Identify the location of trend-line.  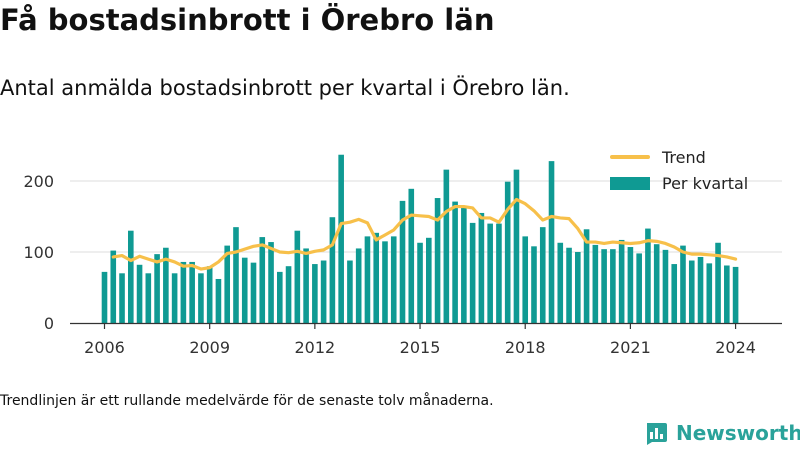
(424, 234).